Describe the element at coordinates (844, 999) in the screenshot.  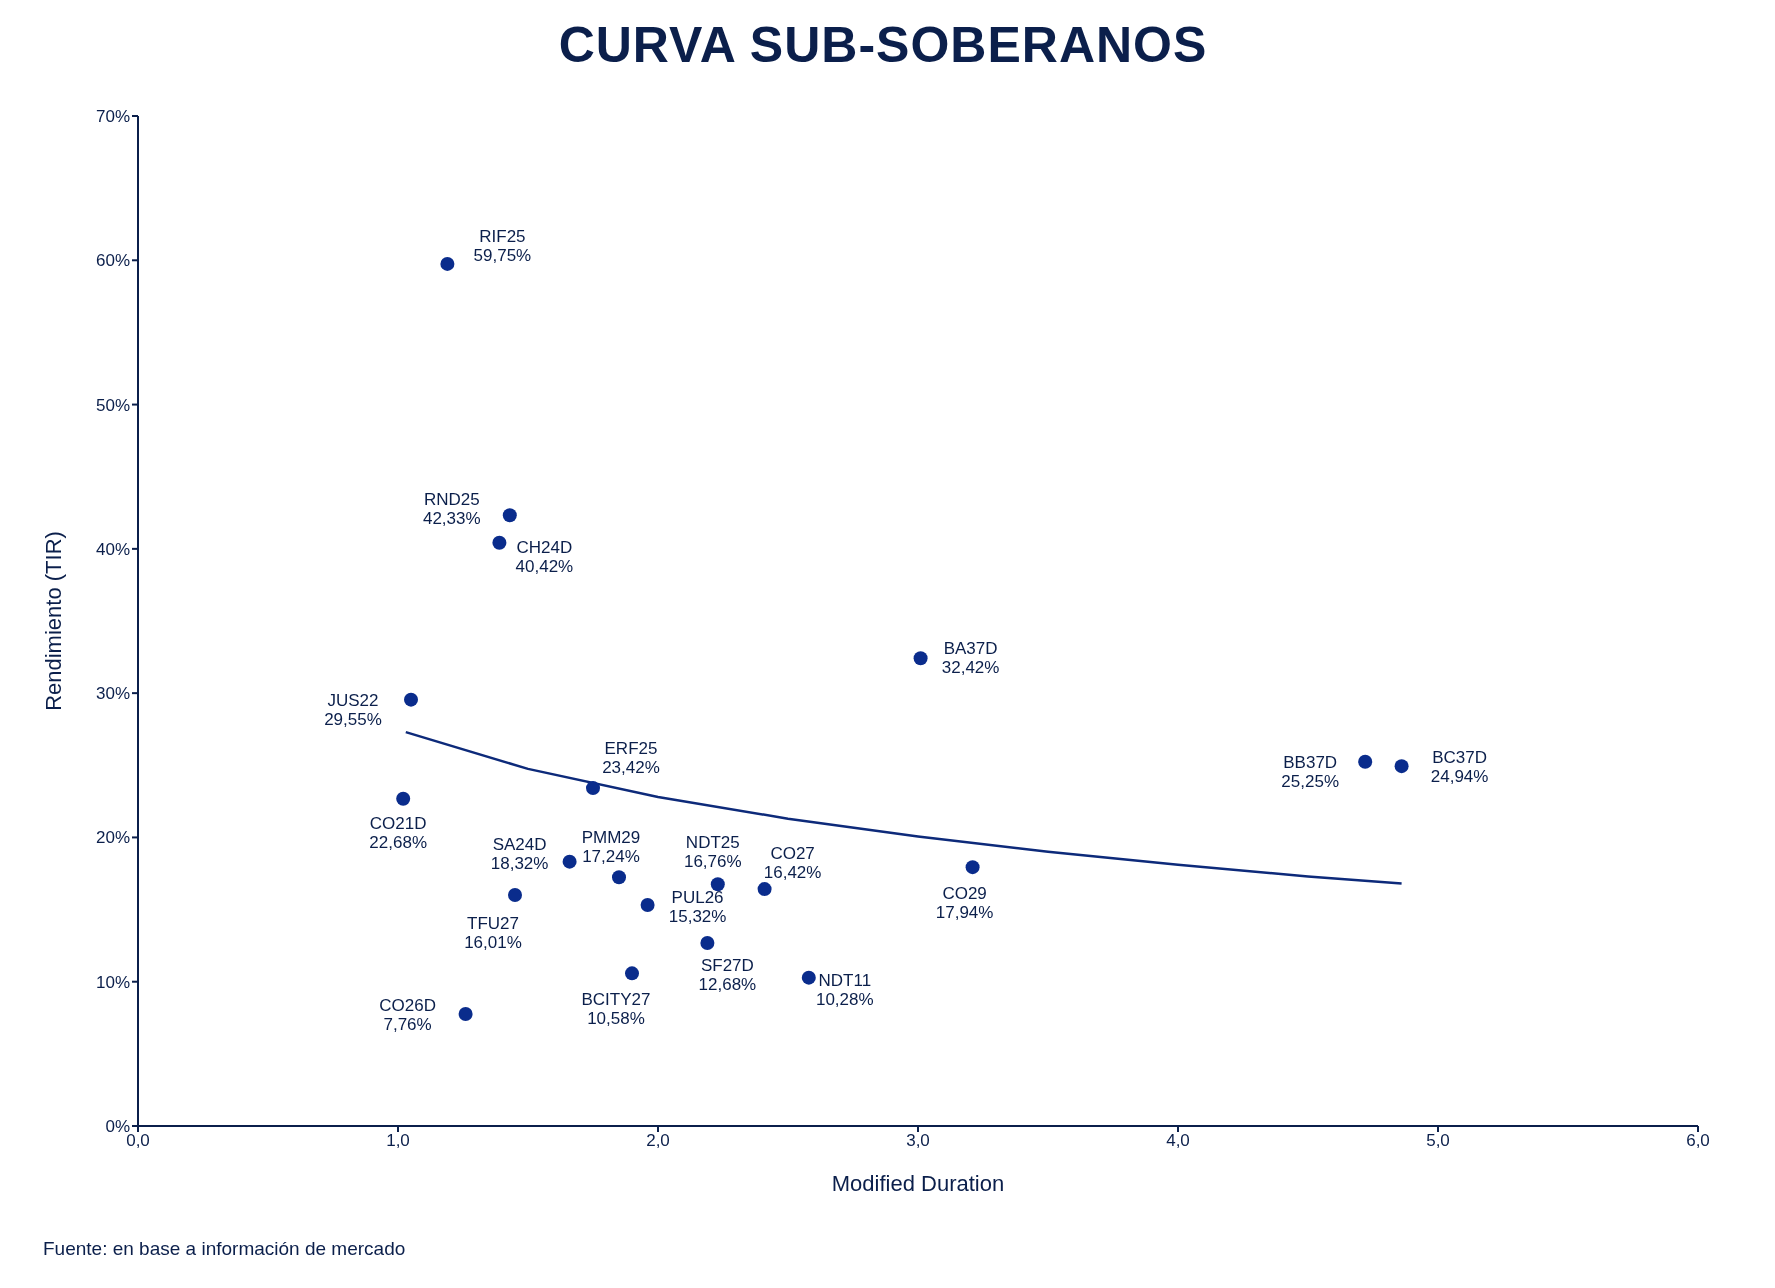
I see `data-label: 10,28%` at that location.